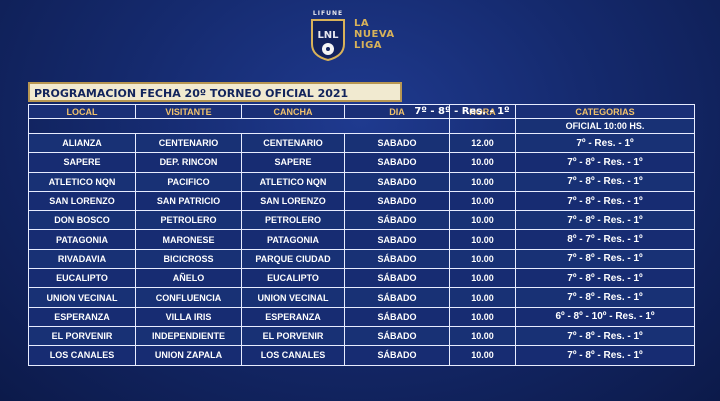 The height and width of the screenshot is (401, 720). What do you see at coordinates (82, 239) in the screenshot?
I see `cell-local: PATAGONIA` at bounding box center [82, 239].